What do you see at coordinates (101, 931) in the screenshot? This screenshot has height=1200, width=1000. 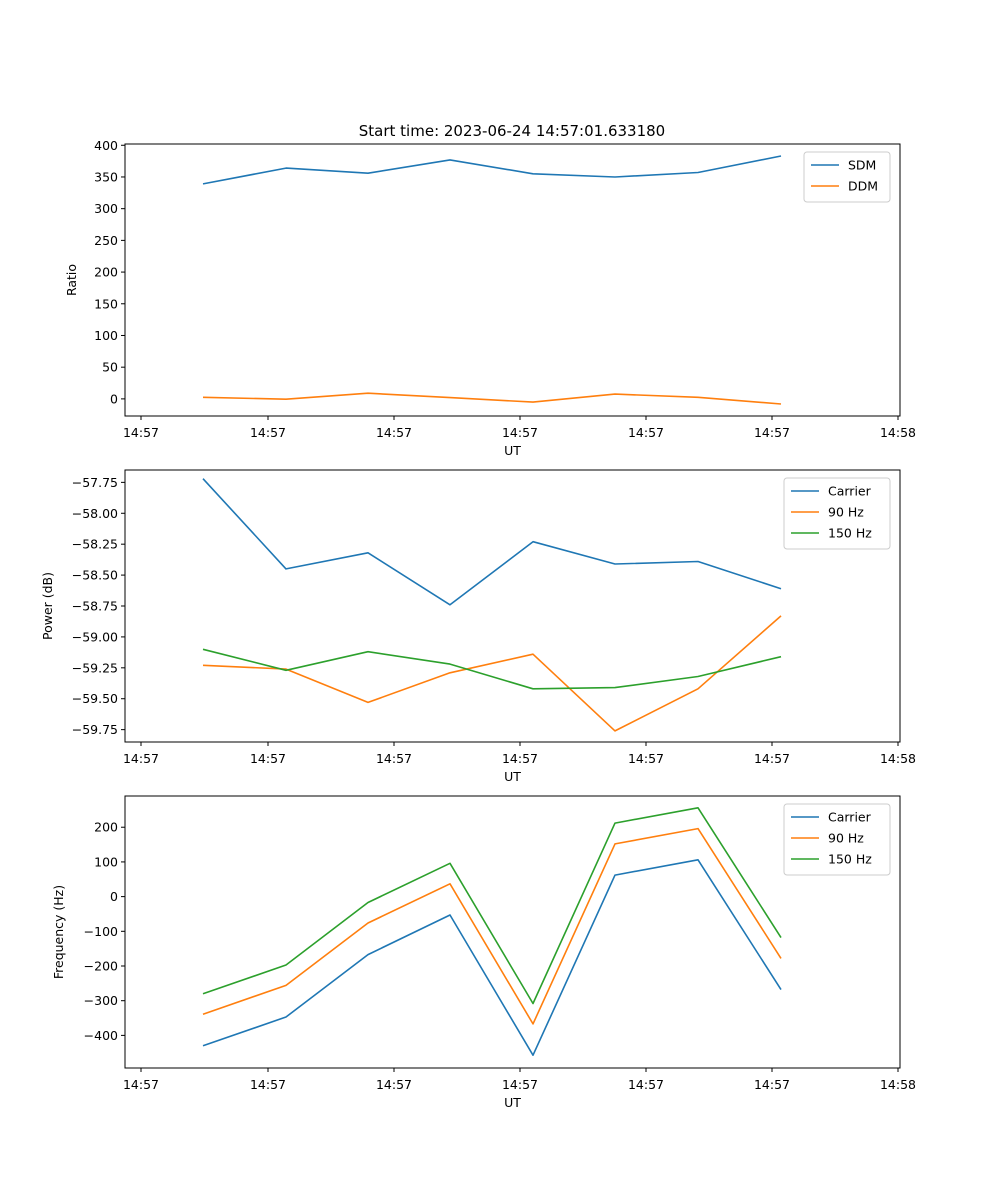 I see `y-tick-label: −100` at bounding box center [101, 931].